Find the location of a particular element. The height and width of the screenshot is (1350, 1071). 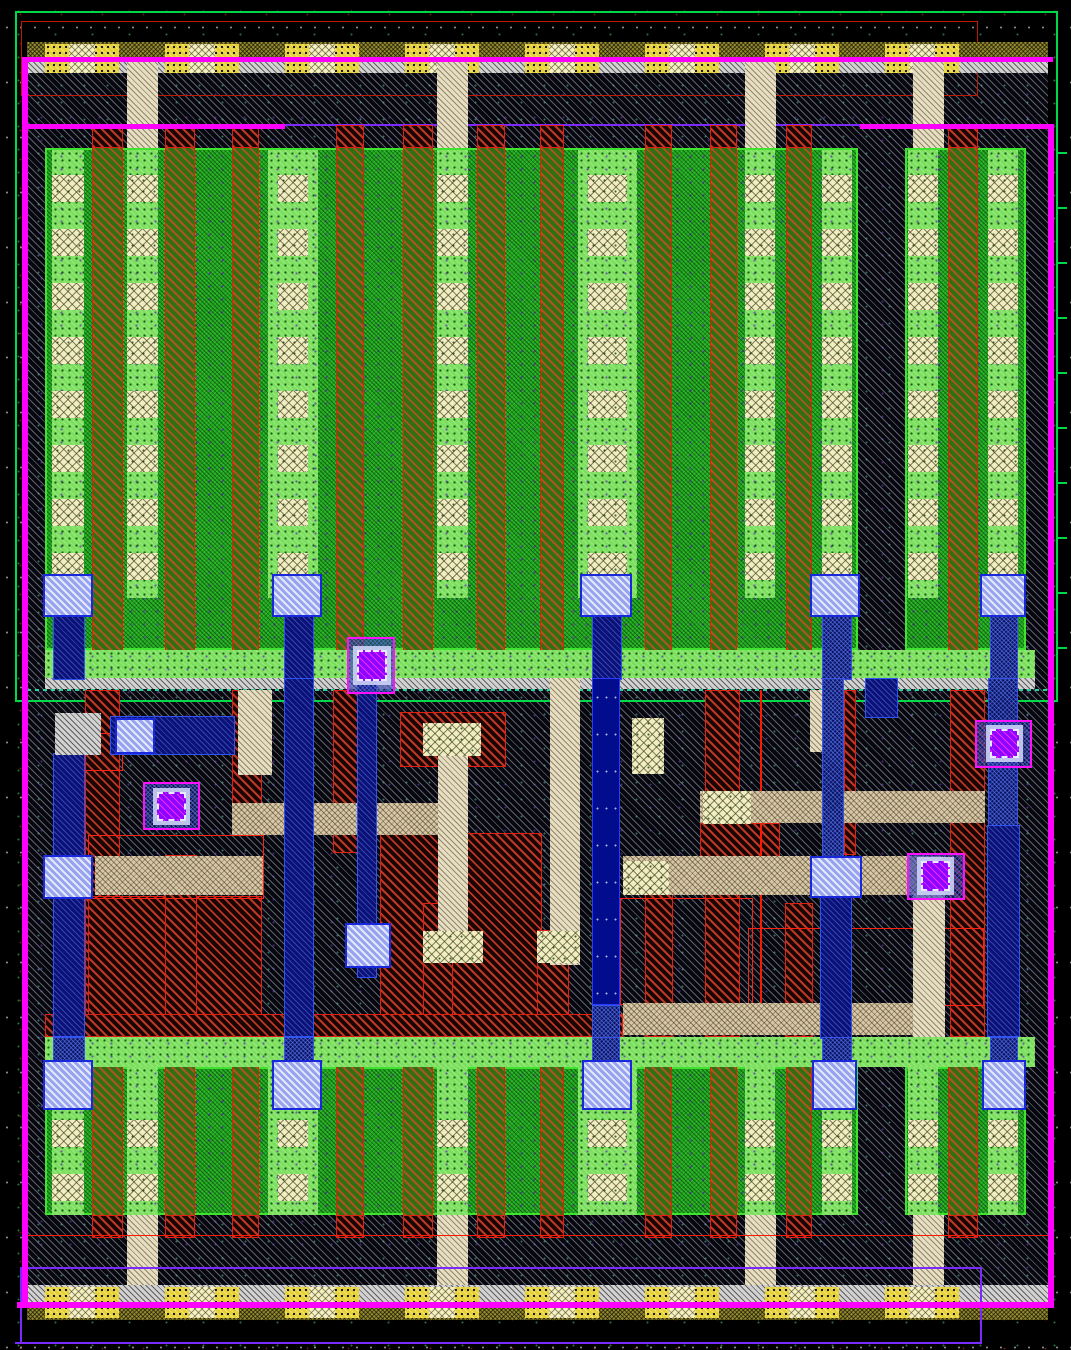

boundary-line-red is located at coordinates (537, 1235).